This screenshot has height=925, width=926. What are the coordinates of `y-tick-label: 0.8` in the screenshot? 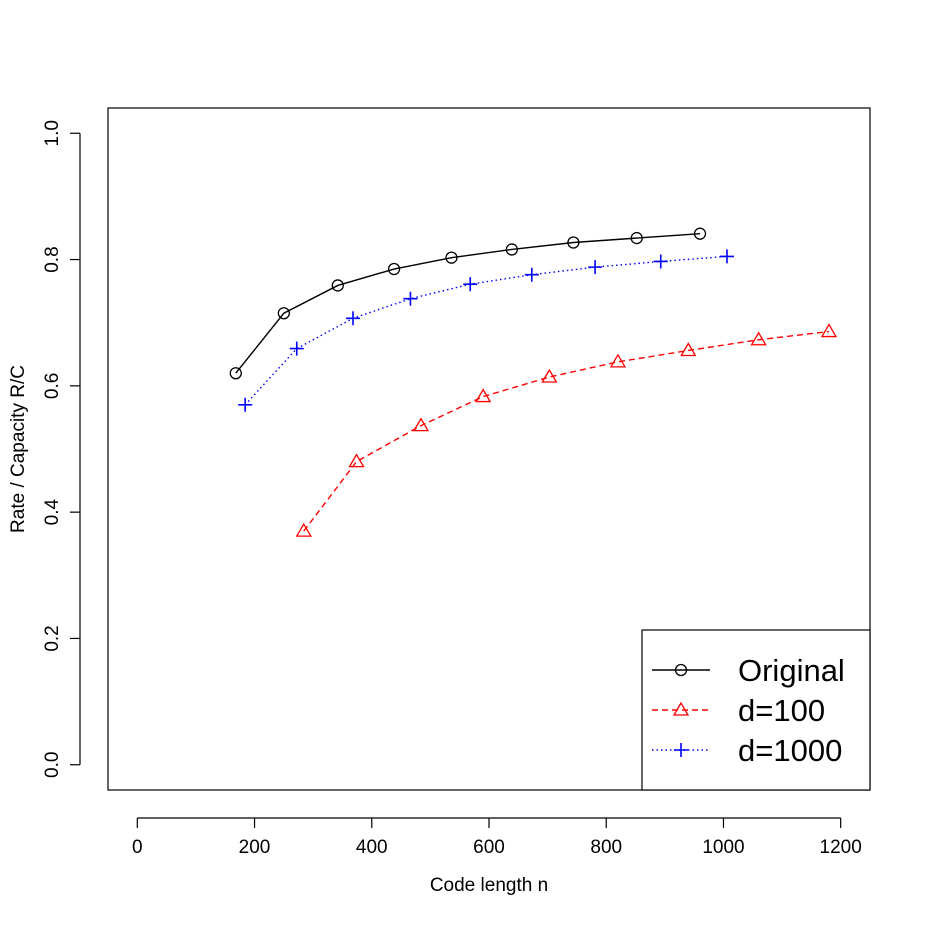 It's located at (52, 259).